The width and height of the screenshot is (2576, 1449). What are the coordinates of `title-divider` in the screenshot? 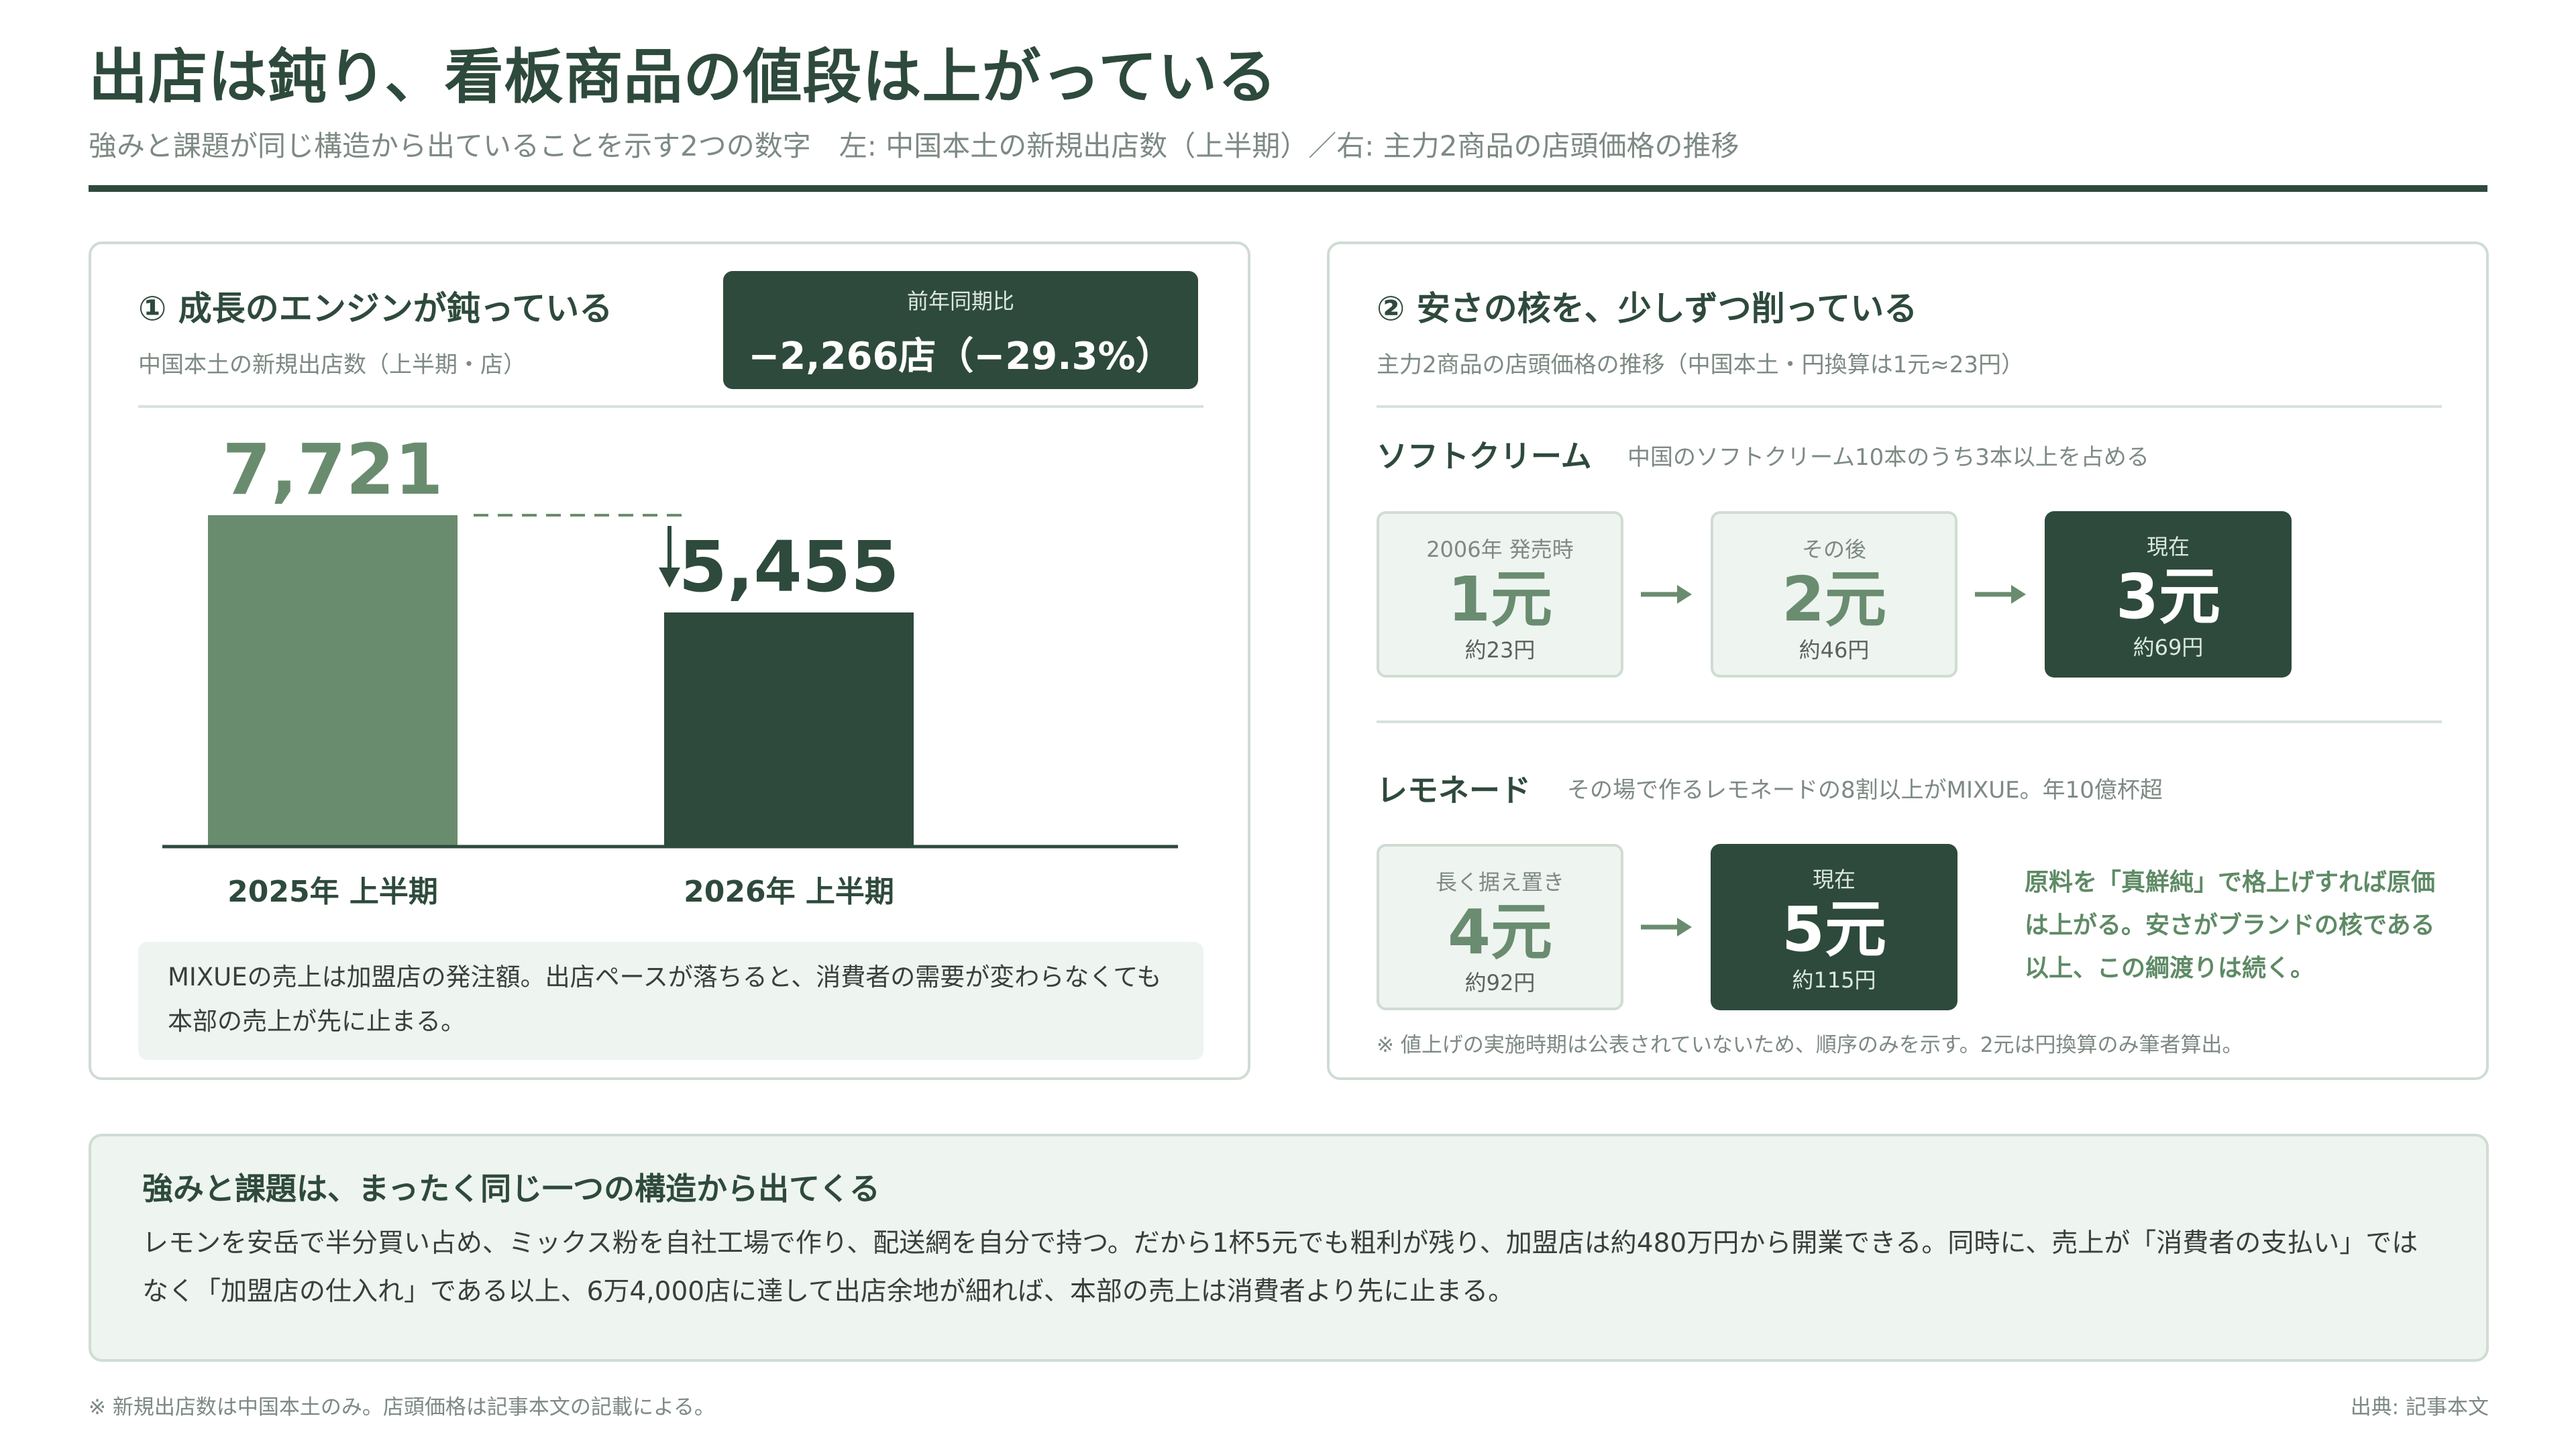 It's located at (1288, 188).